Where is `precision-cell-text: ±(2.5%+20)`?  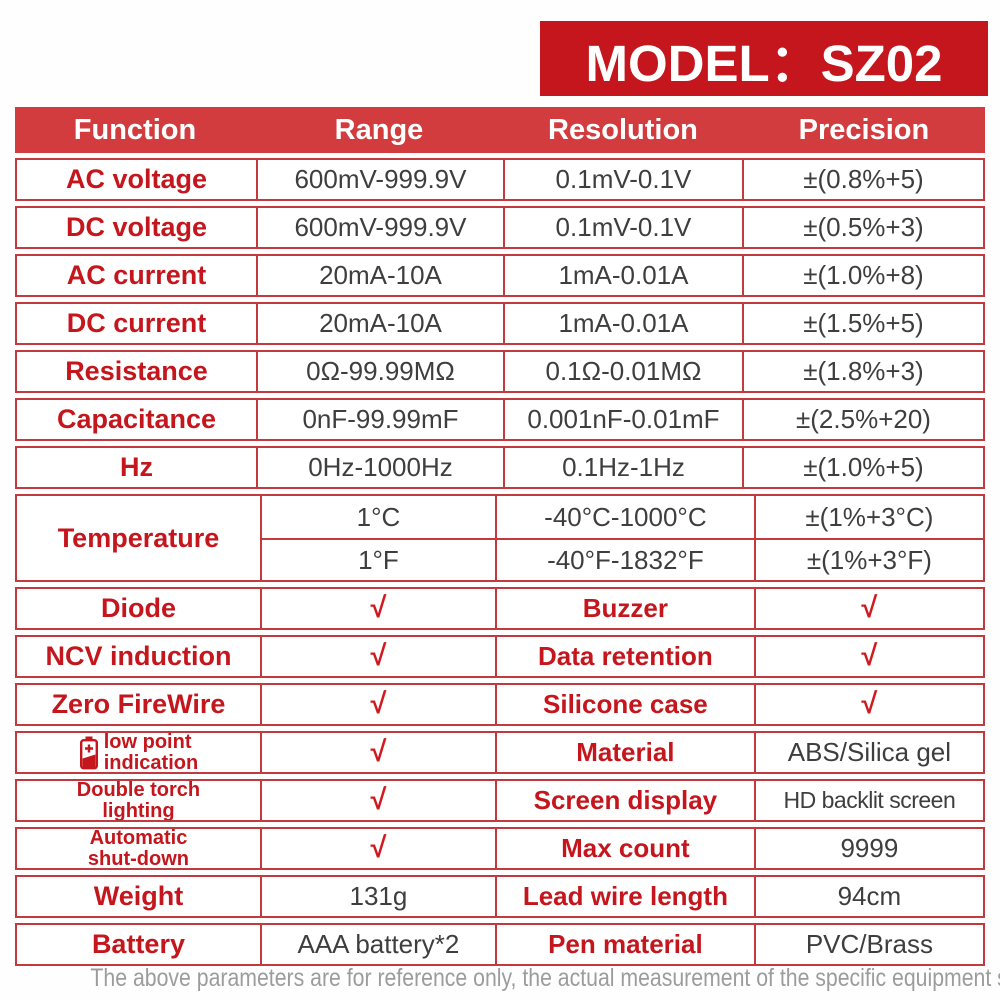
precision-cell-text: ±(2.5%+20) is located at coordinates (863, 419).